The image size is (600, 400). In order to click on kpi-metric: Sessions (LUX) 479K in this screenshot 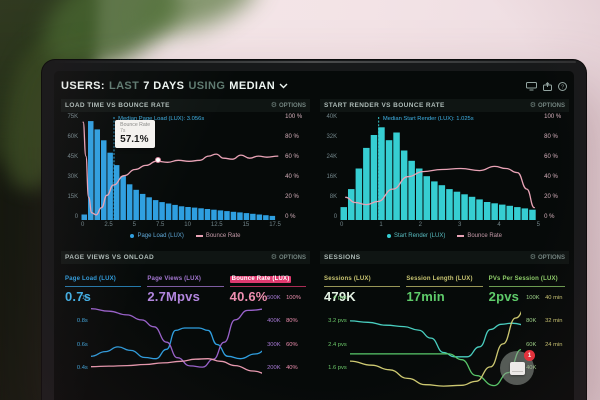, I will do `click(362, 285)`.